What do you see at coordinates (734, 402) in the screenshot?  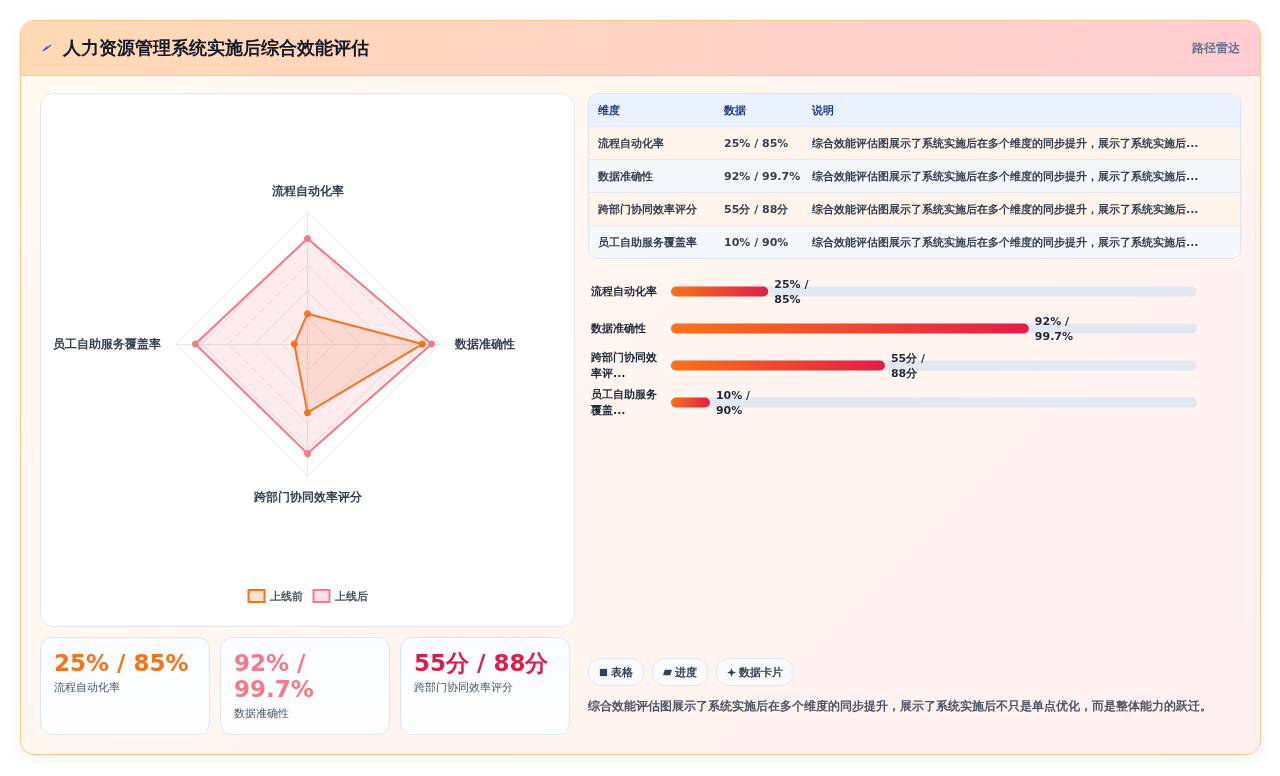 I see `data-label: 10% / 90%` at bounding box center [734, 402].